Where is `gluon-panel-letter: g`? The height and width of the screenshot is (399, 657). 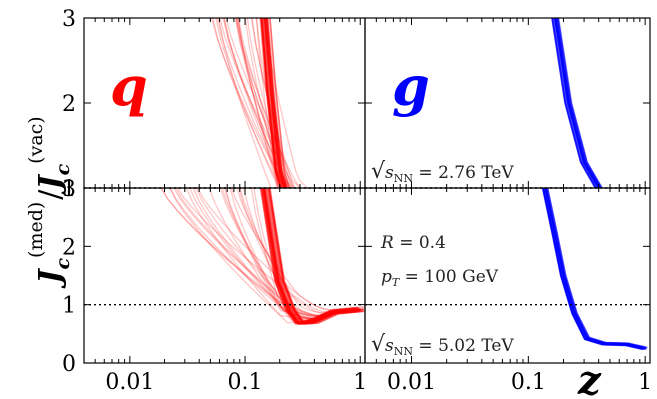 gluon-panel-letter: g is located at coordinates (411, 86).